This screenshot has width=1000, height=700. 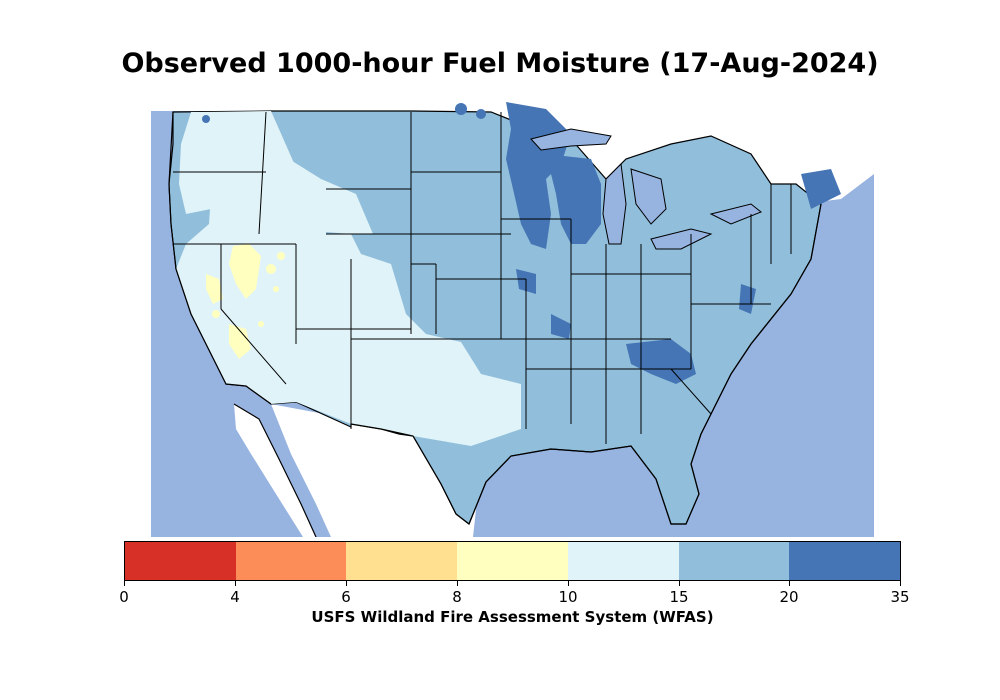 What do you see at coordinates (568, 597) in the screenshot?
I see `tick-label: 10` at bounding box center [568, 597].